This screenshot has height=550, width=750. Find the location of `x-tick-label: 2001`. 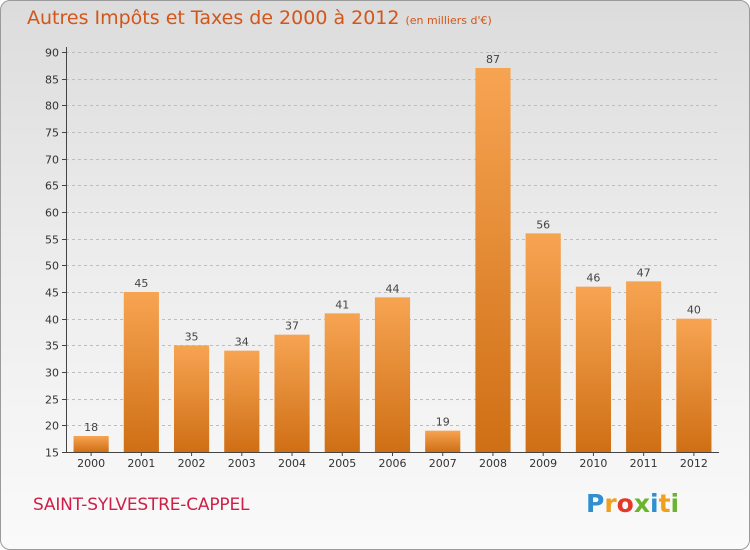

x-tick-label: 2001 is located at coordinates (141, 463).